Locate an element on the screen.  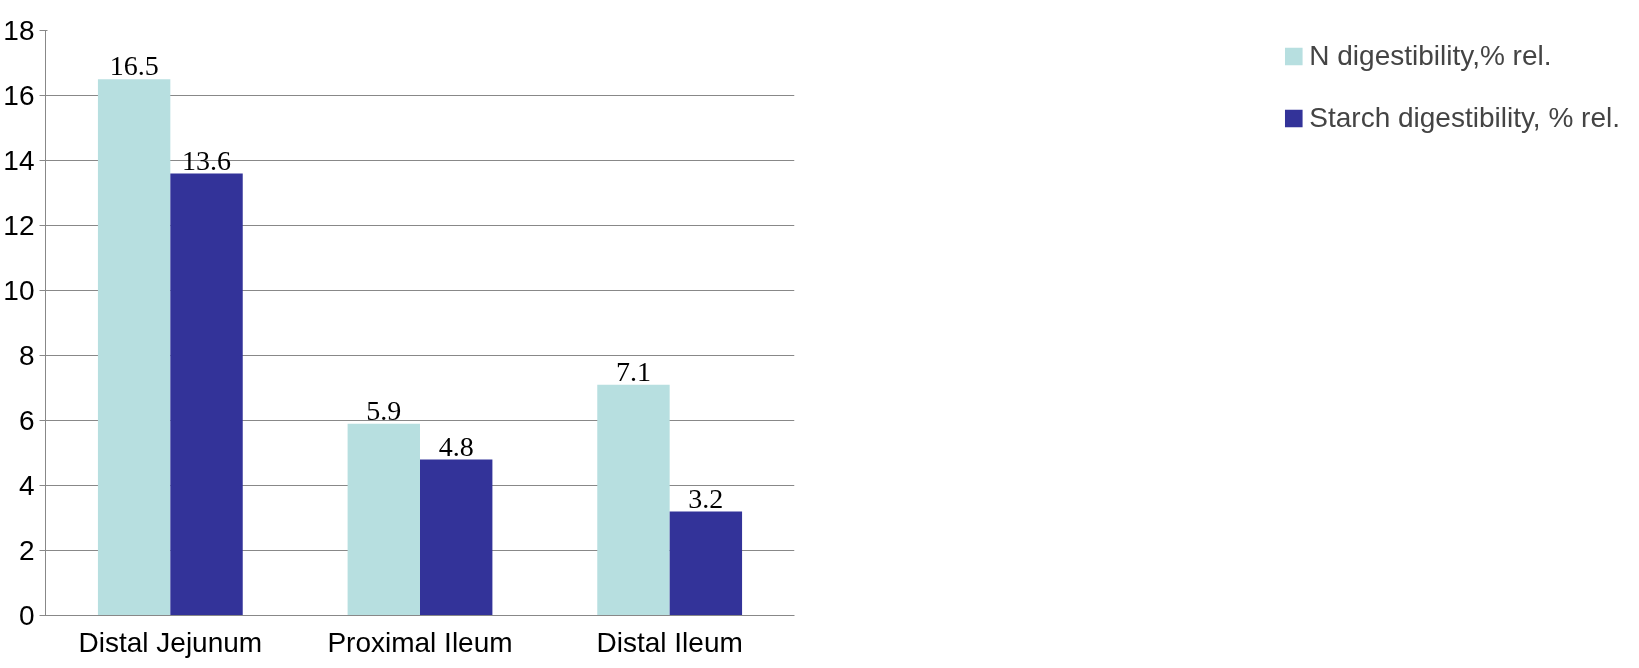
data-label: 16.5 is located at coordinates (134, 66).